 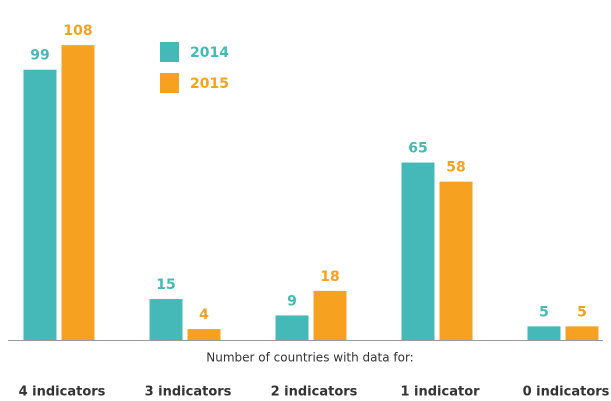 I want to click on value-label: 4, so click(x=204, y=315).